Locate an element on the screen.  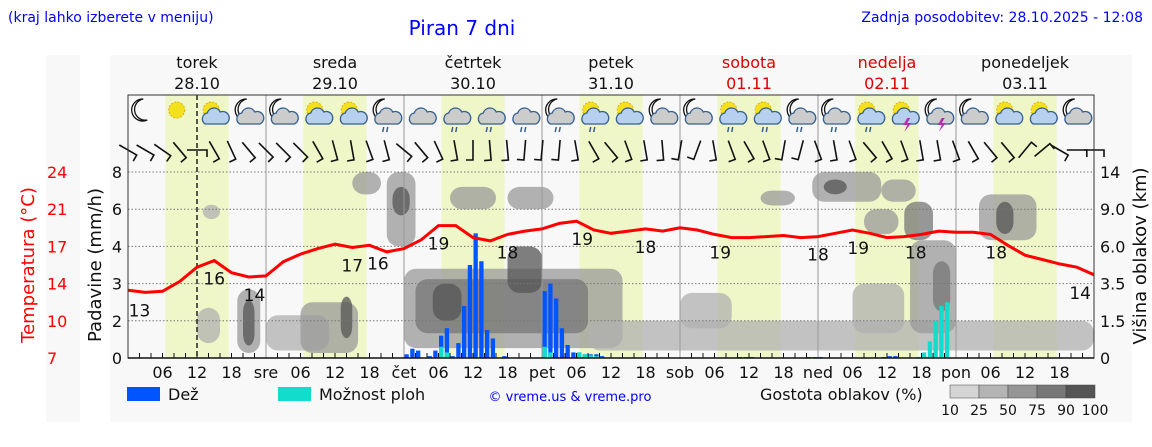
x-tick-label: pet is located at coordinates (542, 372).